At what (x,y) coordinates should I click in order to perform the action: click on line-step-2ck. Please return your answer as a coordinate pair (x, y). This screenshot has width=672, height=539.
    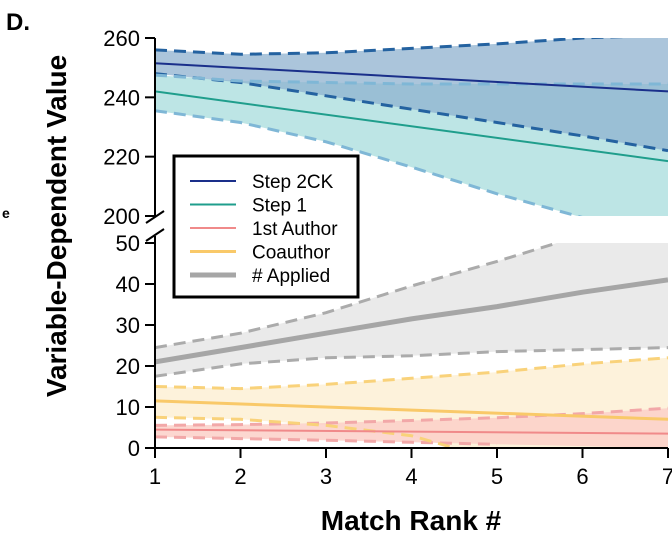
    Looking at the image, I should click on (411, 77).